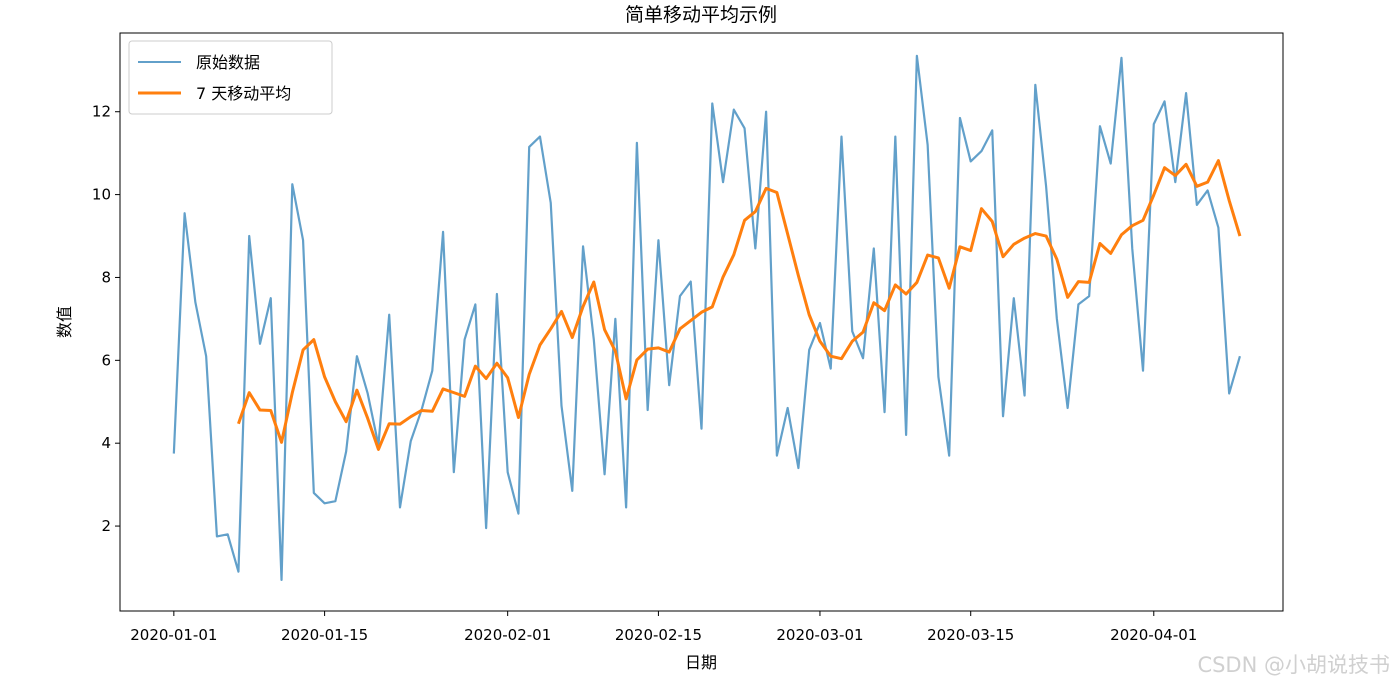  Describe the element at coordinates (106, 319) in the screenshot. I see `y-axis: 2 4 6 8 10 12` at that location.